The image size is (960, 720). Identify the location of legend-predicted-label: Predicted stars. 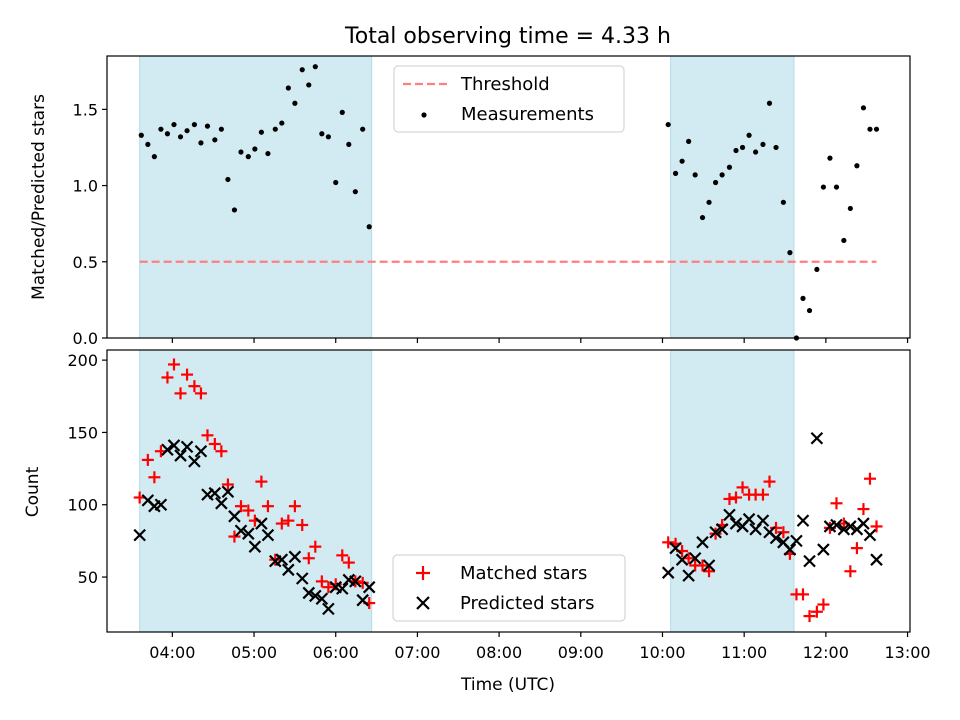
(527, 603).